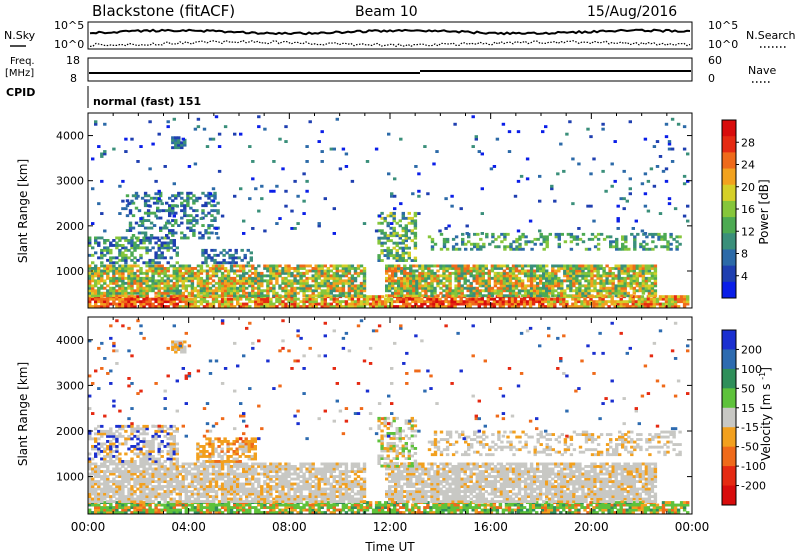  Describe the element at coordinates (632, 12) in the screenshot. I see `date-title: 15/Aug/2016` at that location.